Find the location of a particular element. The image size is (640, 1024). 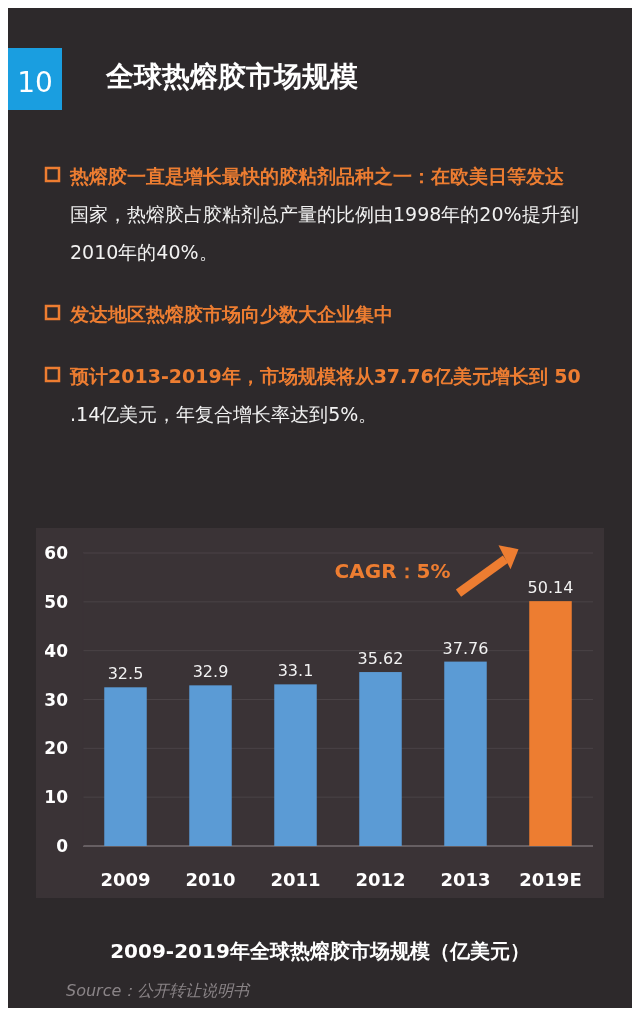

x-tick-label: 2010 is located at coordinates (210, 879).